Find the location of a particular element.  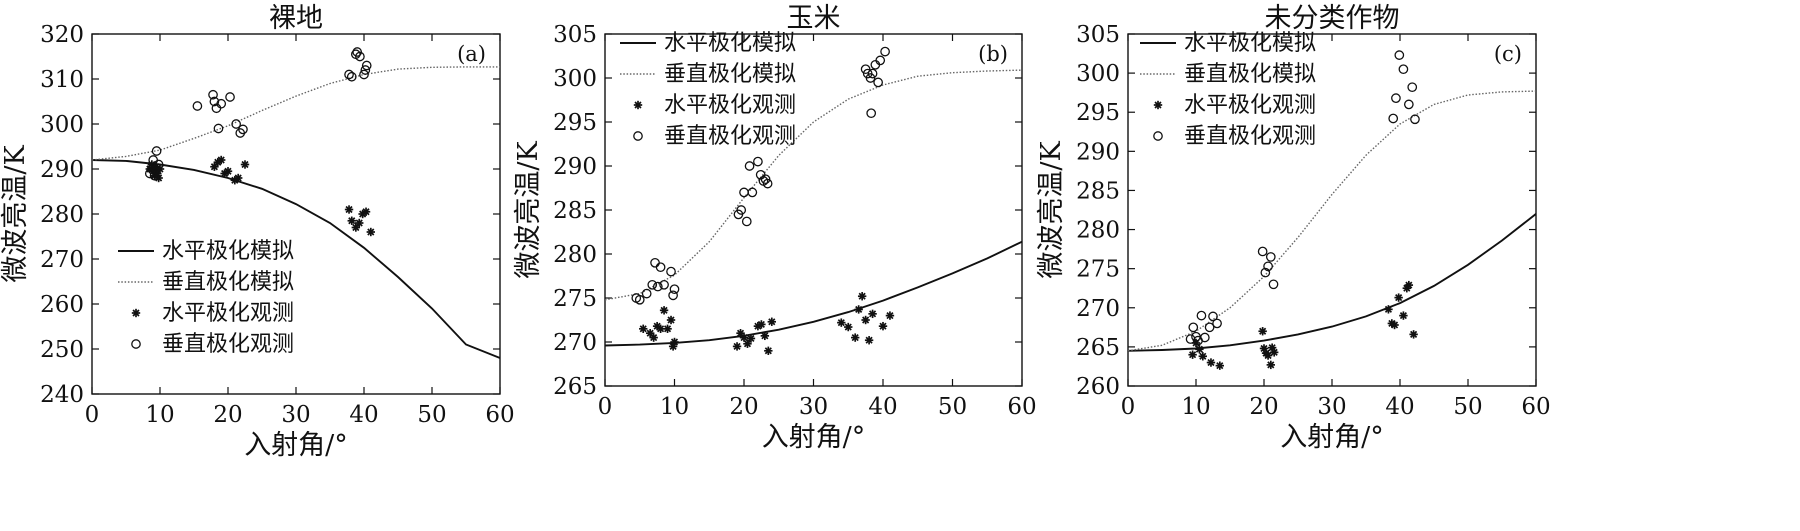

panel-label: (b) is located at coordinates (993, 54).